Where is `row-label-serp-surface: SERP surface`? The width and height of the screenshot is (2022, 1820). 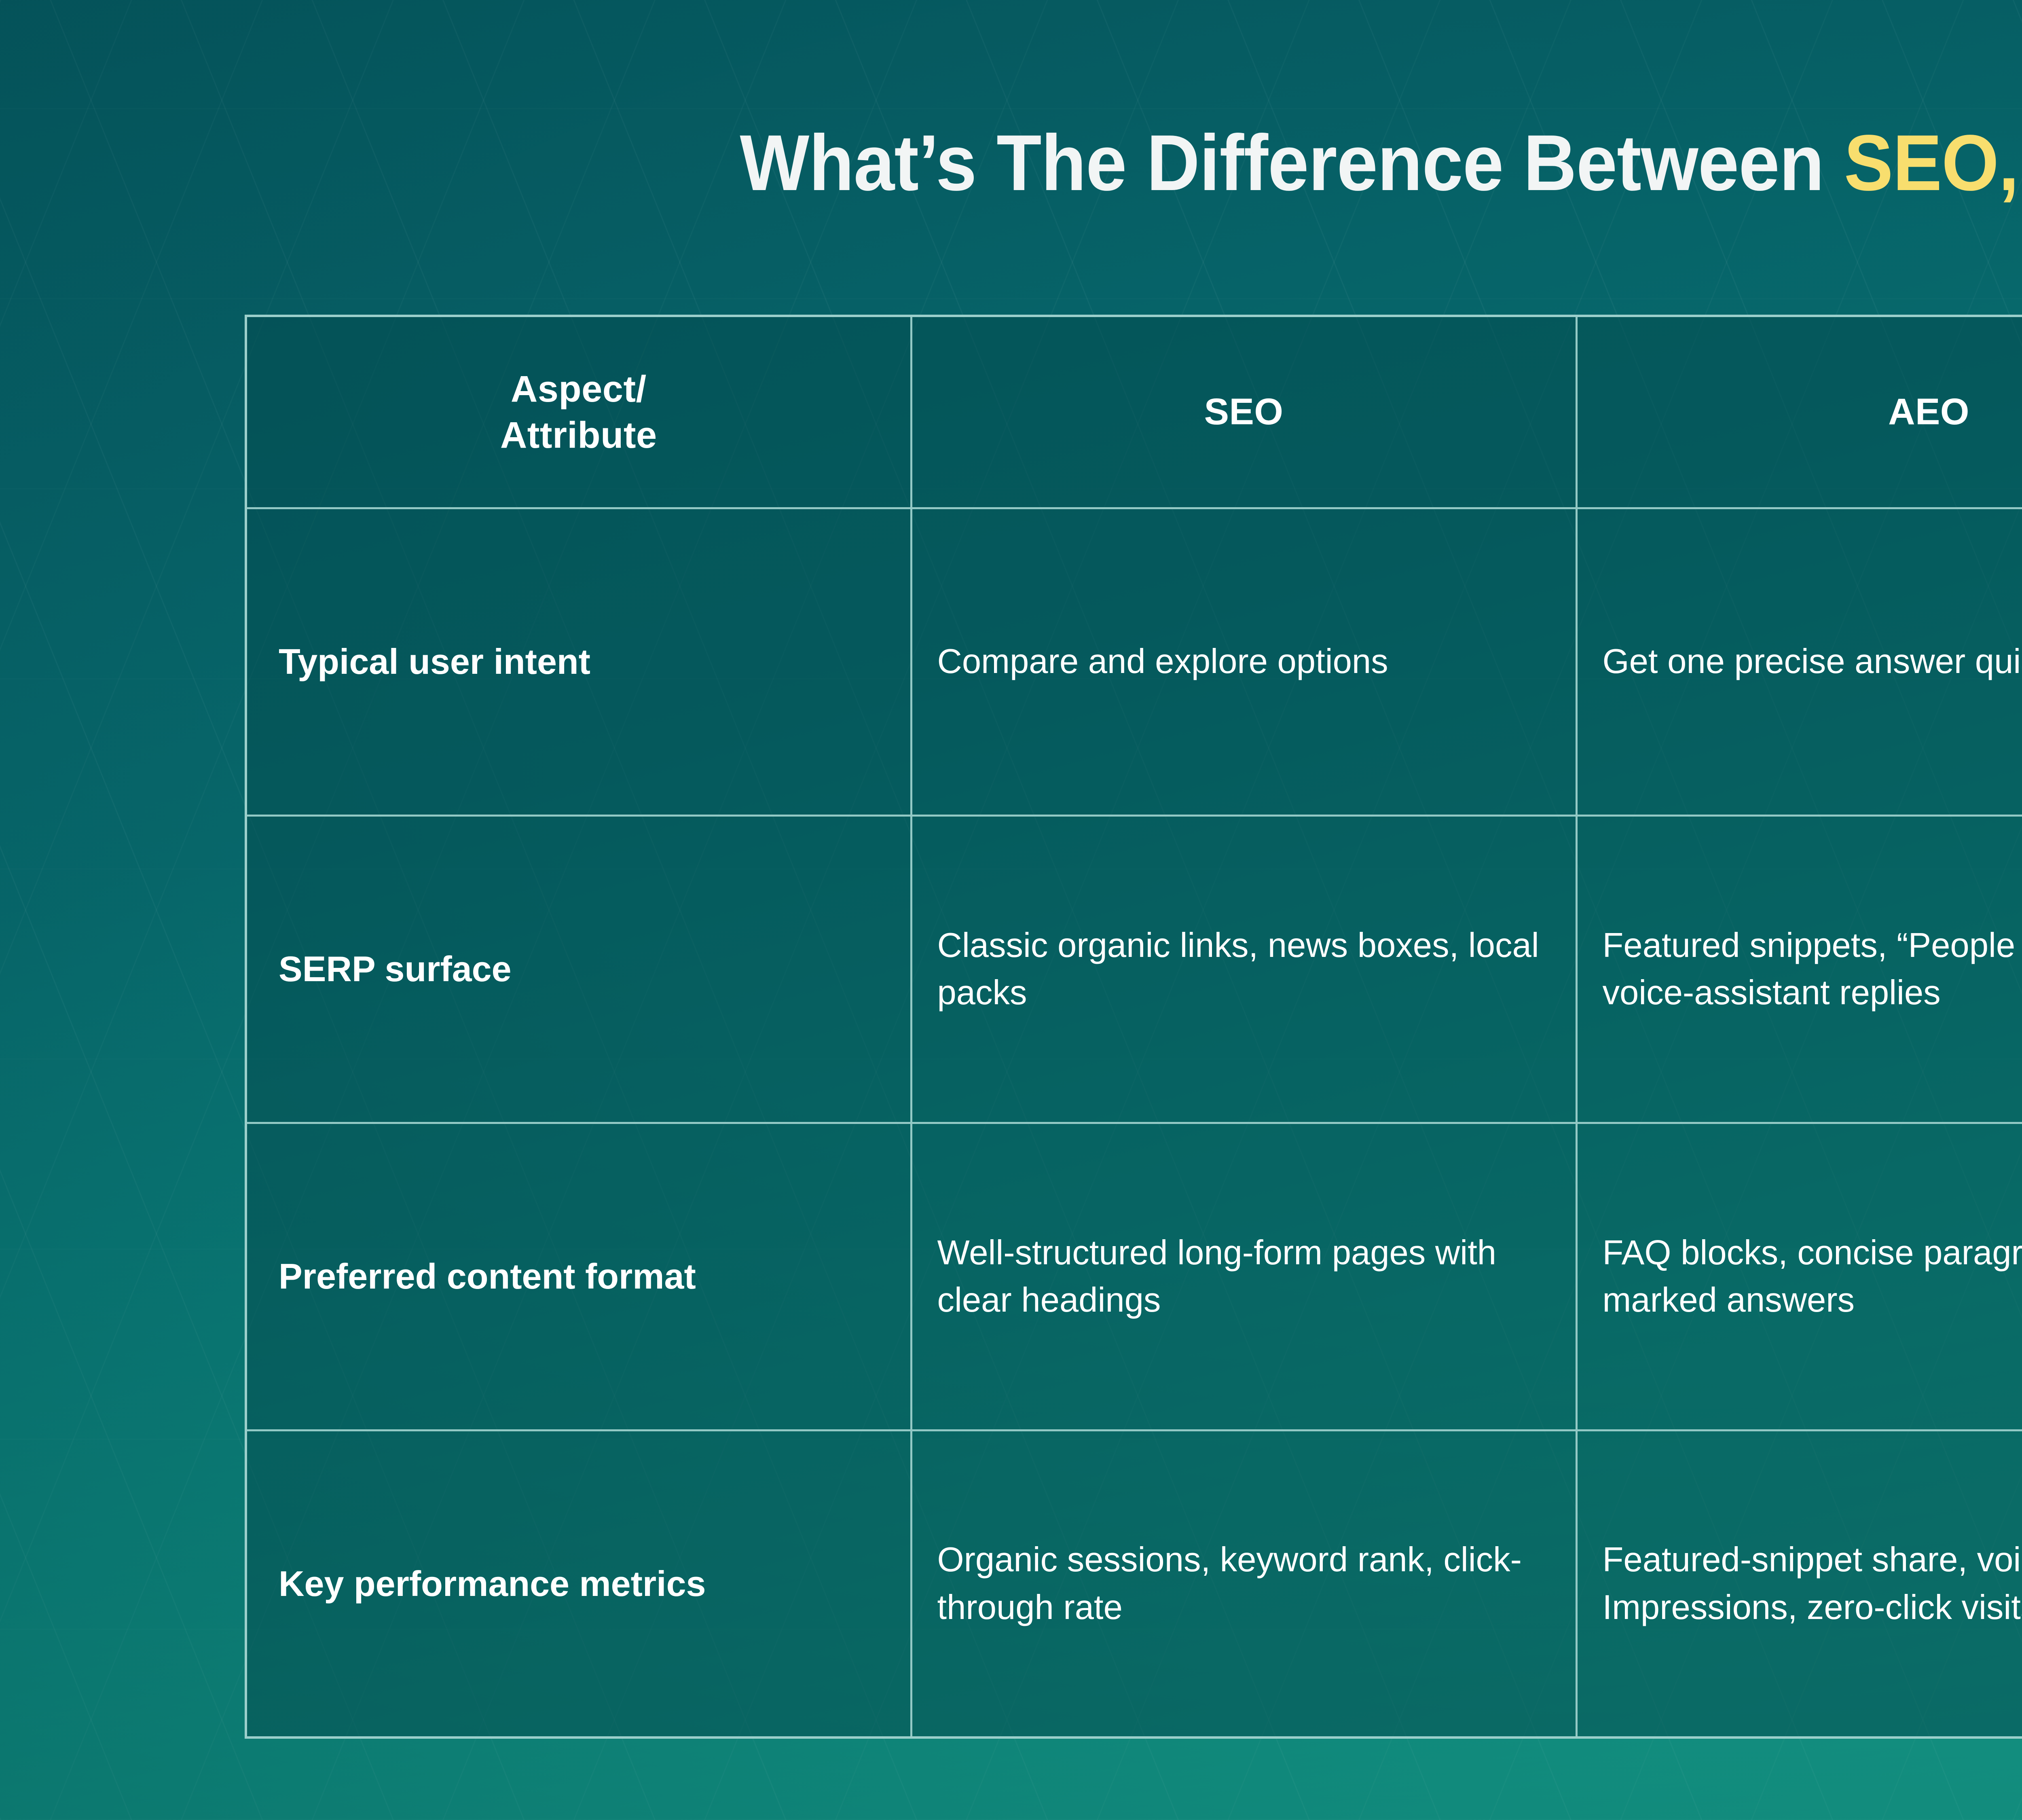
row-label-serp-surface: SERP surface is located at coordinates (578, 969).